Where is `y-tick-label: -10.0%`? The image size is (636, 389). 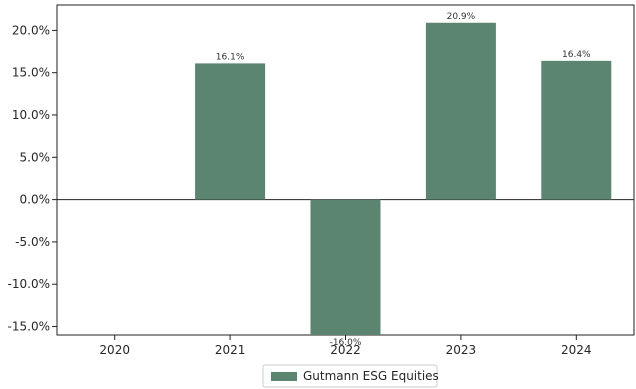 y-tick-label: -10.0% is located at coordinates (29, 284).